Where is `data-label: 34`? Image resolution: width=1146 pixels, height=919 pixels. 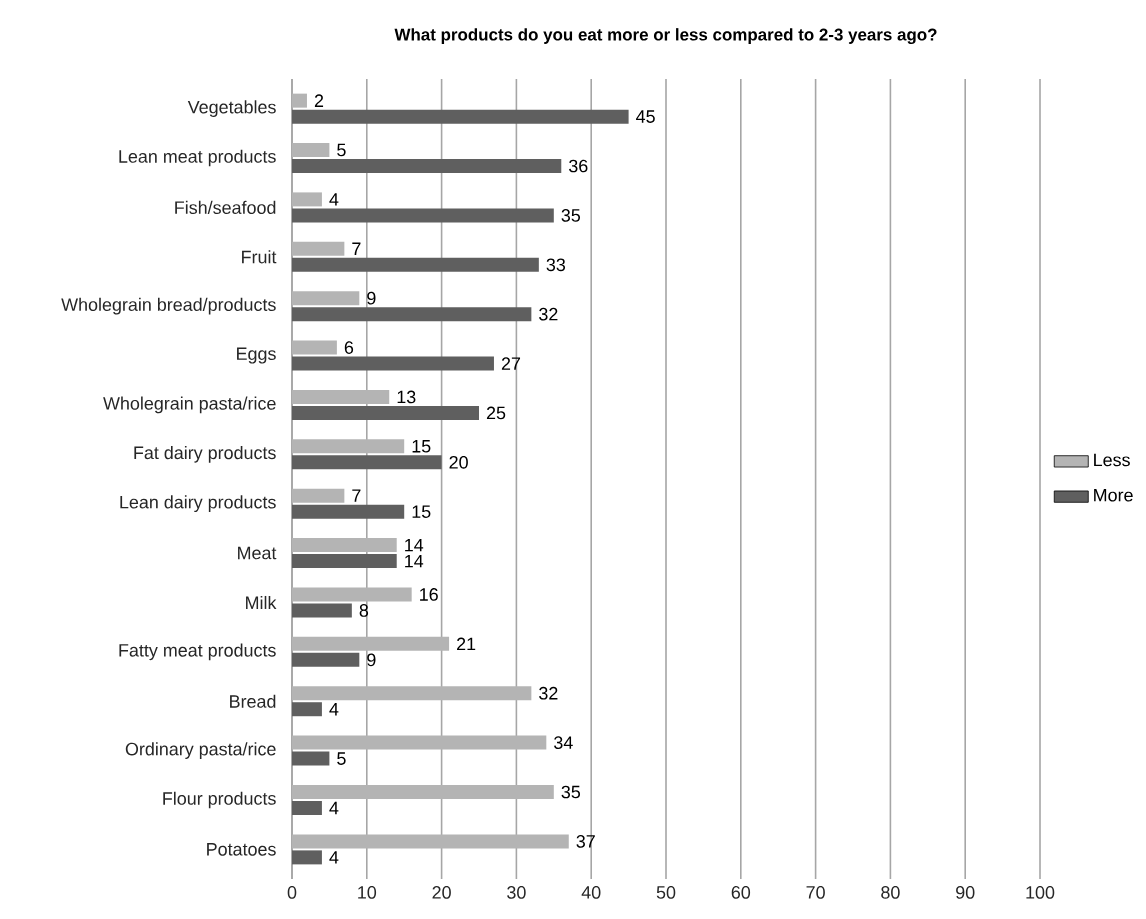 data-label: 34 is located at coordinates (563, 742).